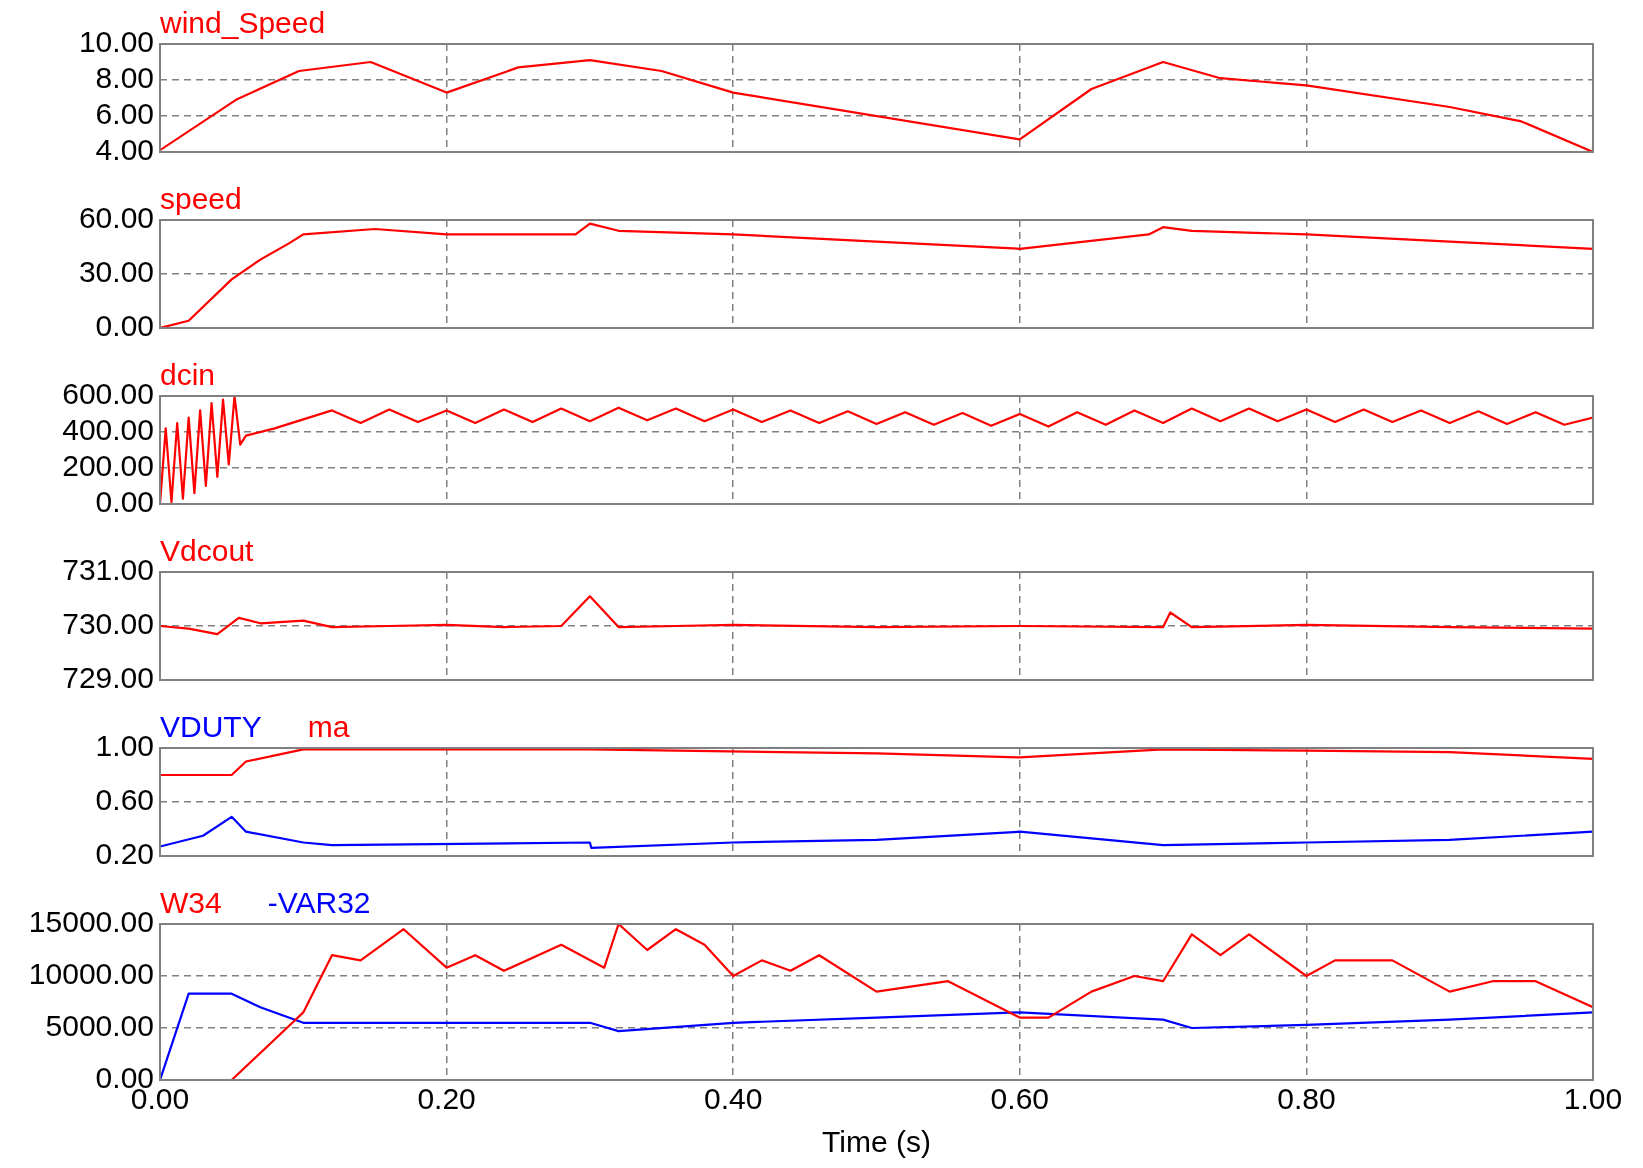 This screenshot has width=1643, height=1168. Describe the element at coordinates (124, 746) in the screenshot. I see `y-tick-label: 1.00` at that location.